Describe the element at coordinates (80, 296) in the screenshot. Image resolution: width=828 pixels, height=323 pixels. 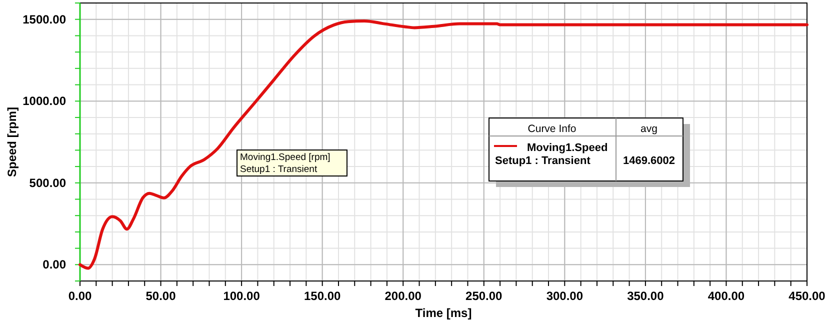
I see `x-tick-label: 0.00` at that location.